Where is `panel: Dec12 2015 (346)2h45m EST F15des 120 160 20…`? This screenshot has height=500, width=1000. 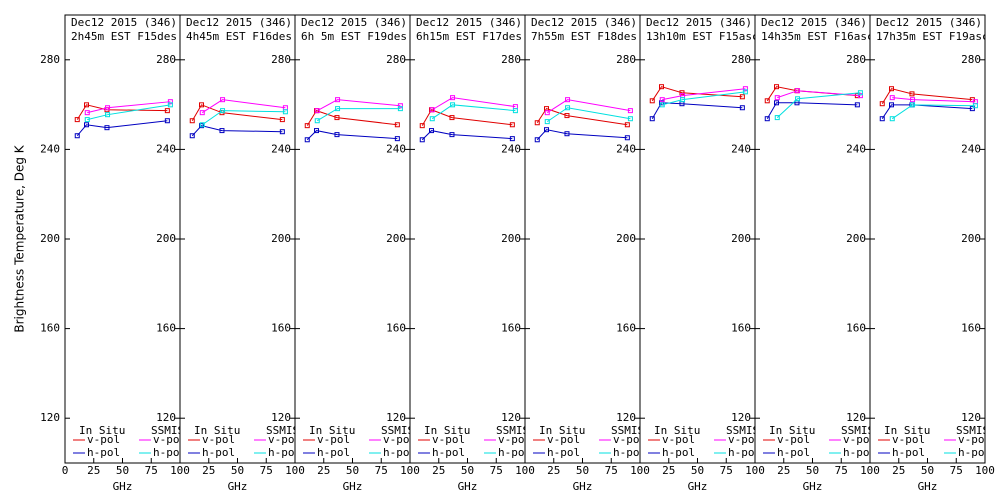
panel: Dec12 2015 (346)2h45m EST F15des 120 160 20… is located at coordinates (125, 237).